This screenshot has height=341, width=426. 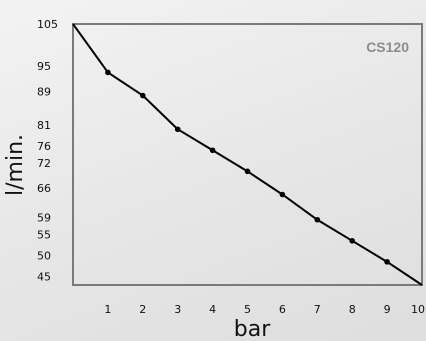 What do you see at coordinates (387, 47) in the screenshot?
I see `chart-title: CS120` at bounding box center [387, 47].